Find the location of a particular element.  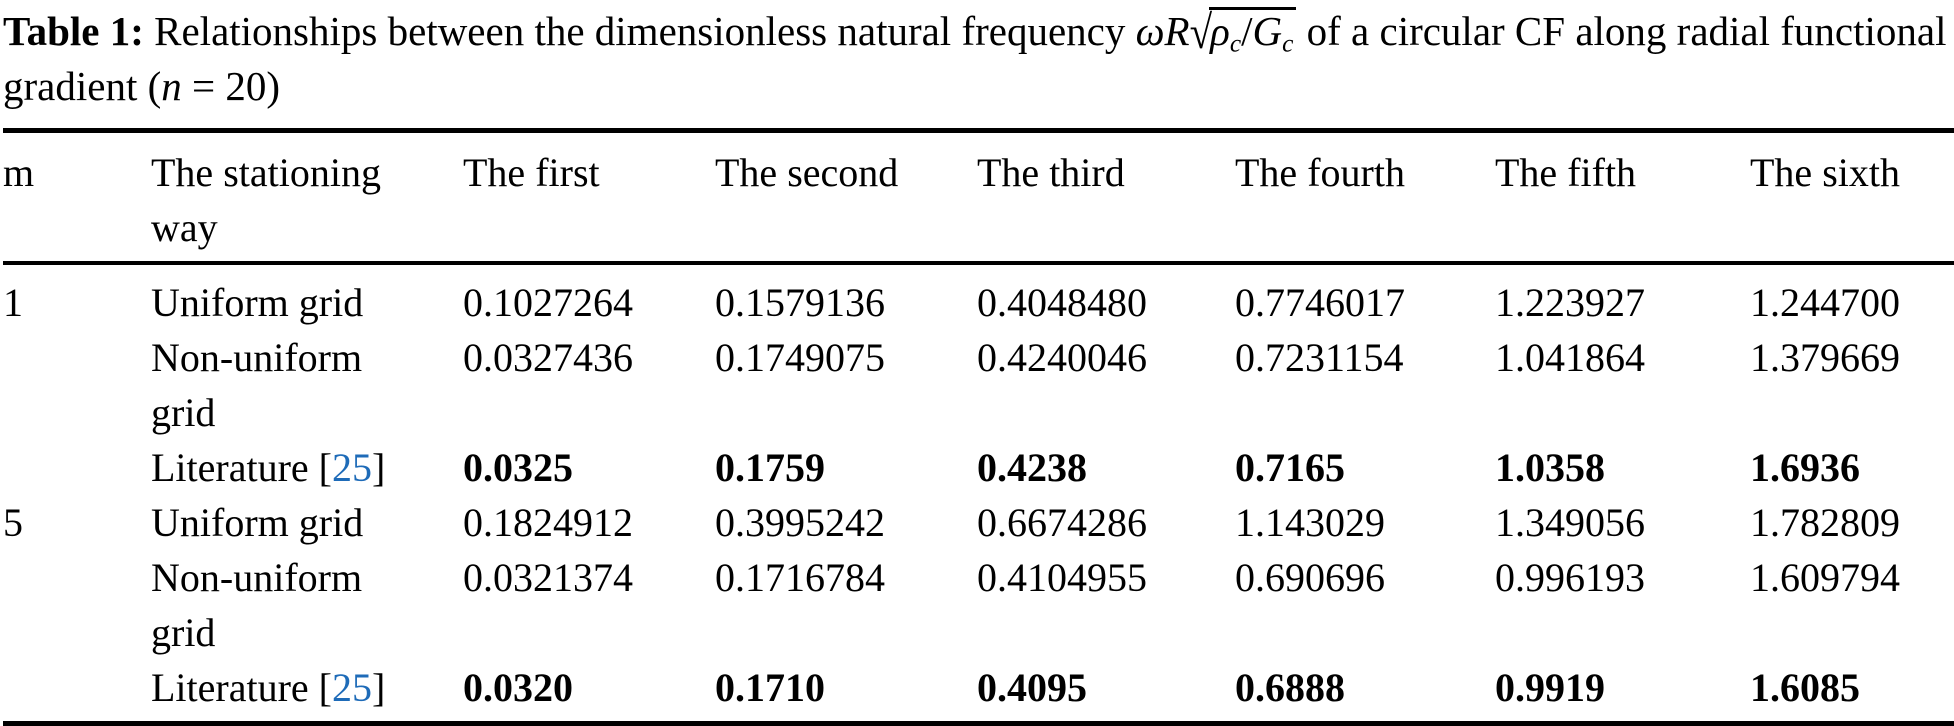

column-header-fourth: The fourth is located at coordinates (1365, 197).